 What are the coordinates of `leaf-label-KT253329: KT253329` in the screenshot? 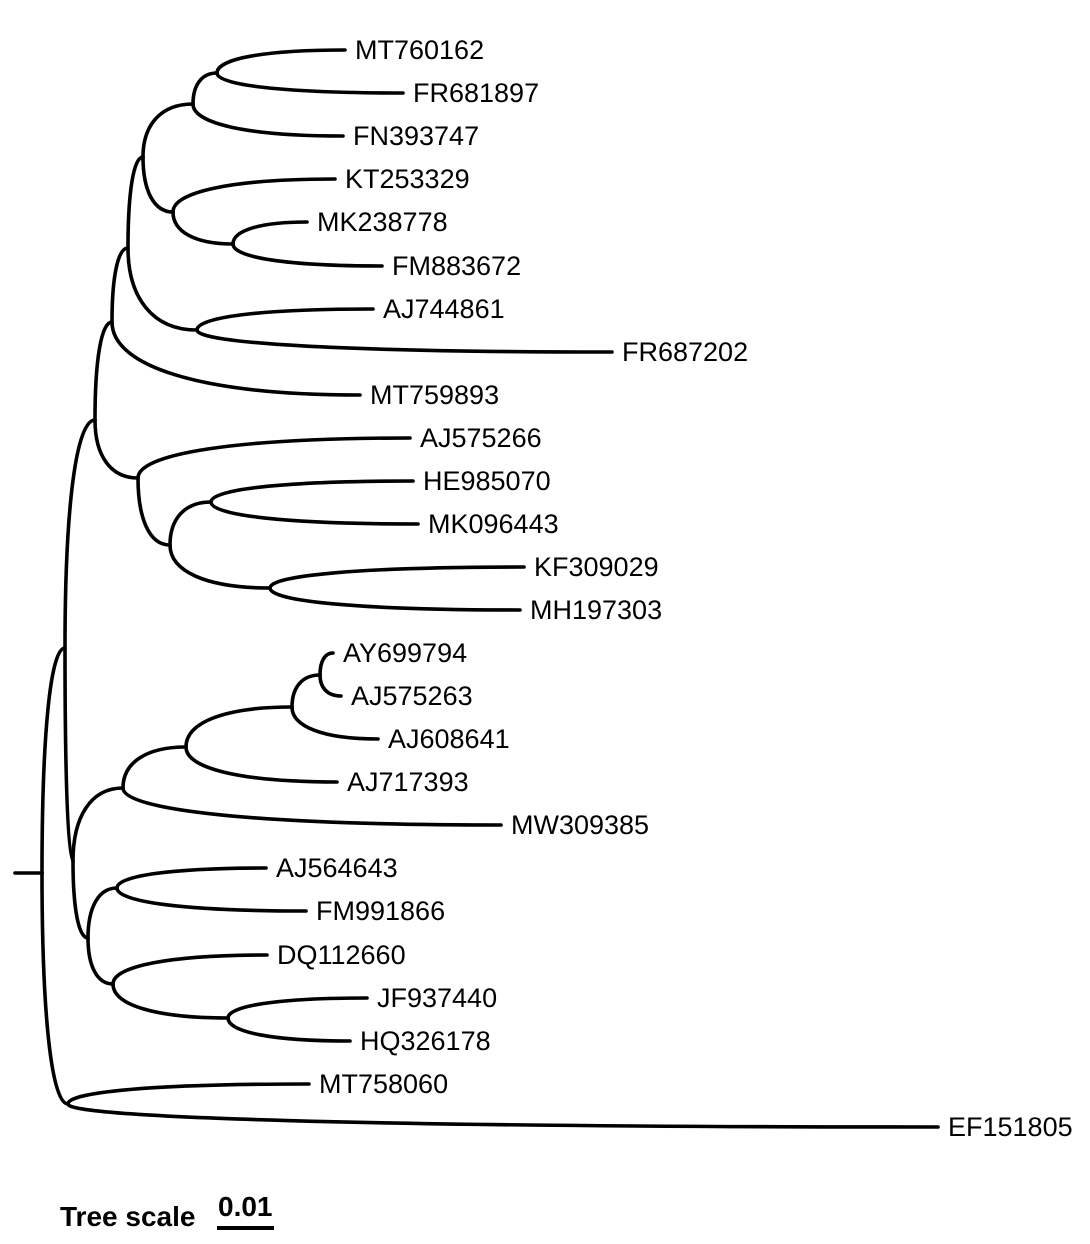 It's located at (407, 179).